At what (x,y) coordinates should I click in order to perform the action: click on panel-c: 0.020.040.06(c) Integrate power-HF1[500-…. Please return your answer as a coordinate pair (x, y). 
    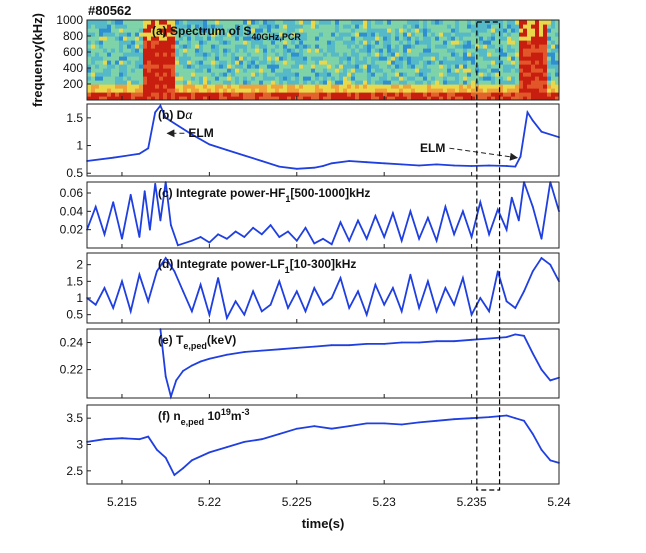
    Looking at the image, I should click on (310, 214).